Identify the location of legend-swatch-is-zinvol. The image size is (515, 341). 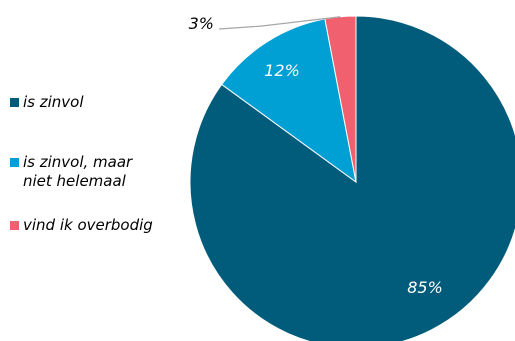
(14, 102).